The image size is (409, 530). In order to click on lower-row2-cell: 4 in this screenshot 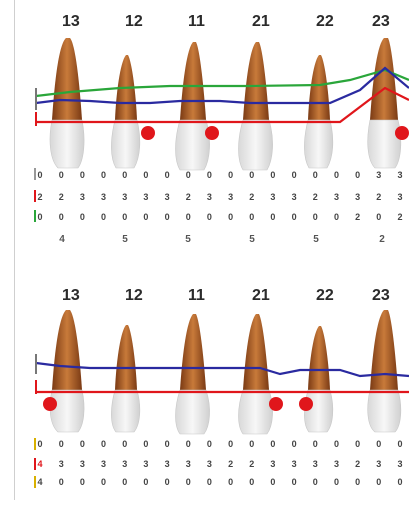, I will do `click(39, 464)`.